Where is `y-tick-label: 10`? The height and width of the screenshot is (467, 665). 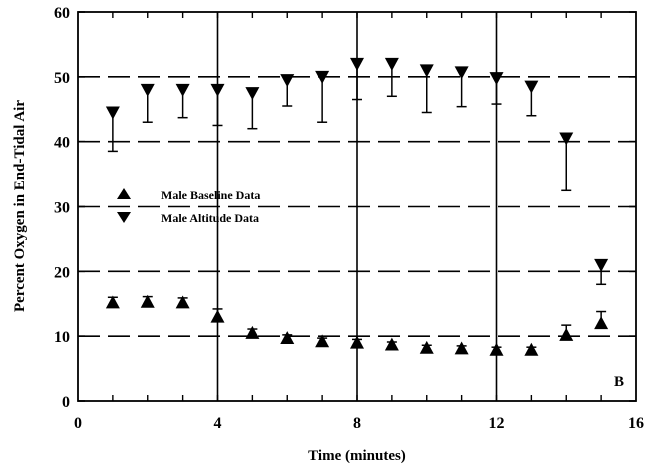 y-tick-label: 10 is located at coordinates (62, 337).